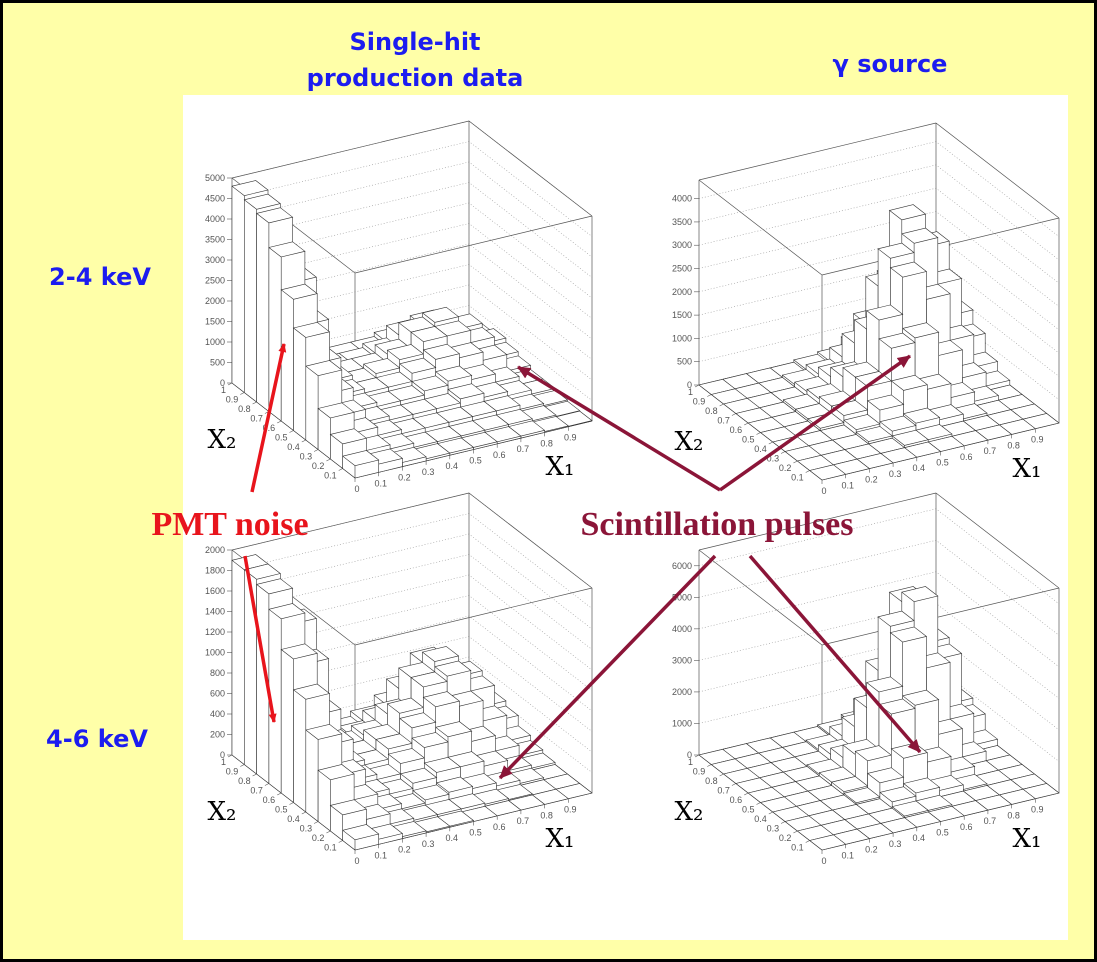 The width and height of the screenshot is (1097, 962). Describe the element at coordinates (215, 591) in the screenshot. I see `z-tick-label: 1600` at that location.